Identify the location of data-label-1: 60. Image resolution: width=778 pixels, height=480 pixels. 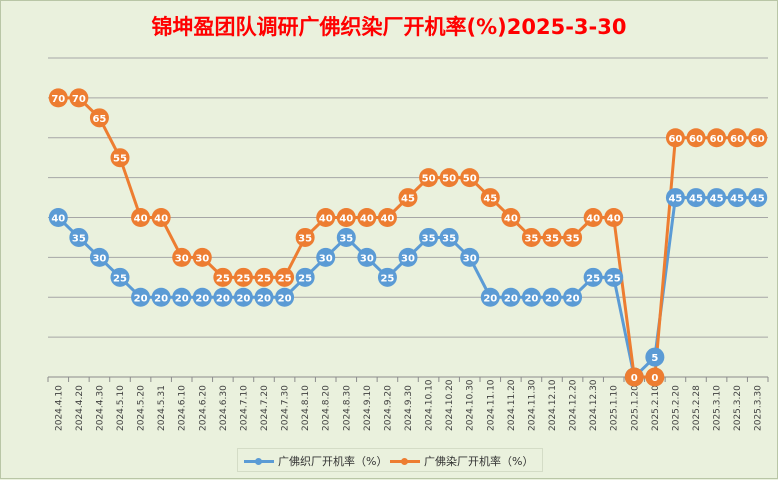
(717, 139).